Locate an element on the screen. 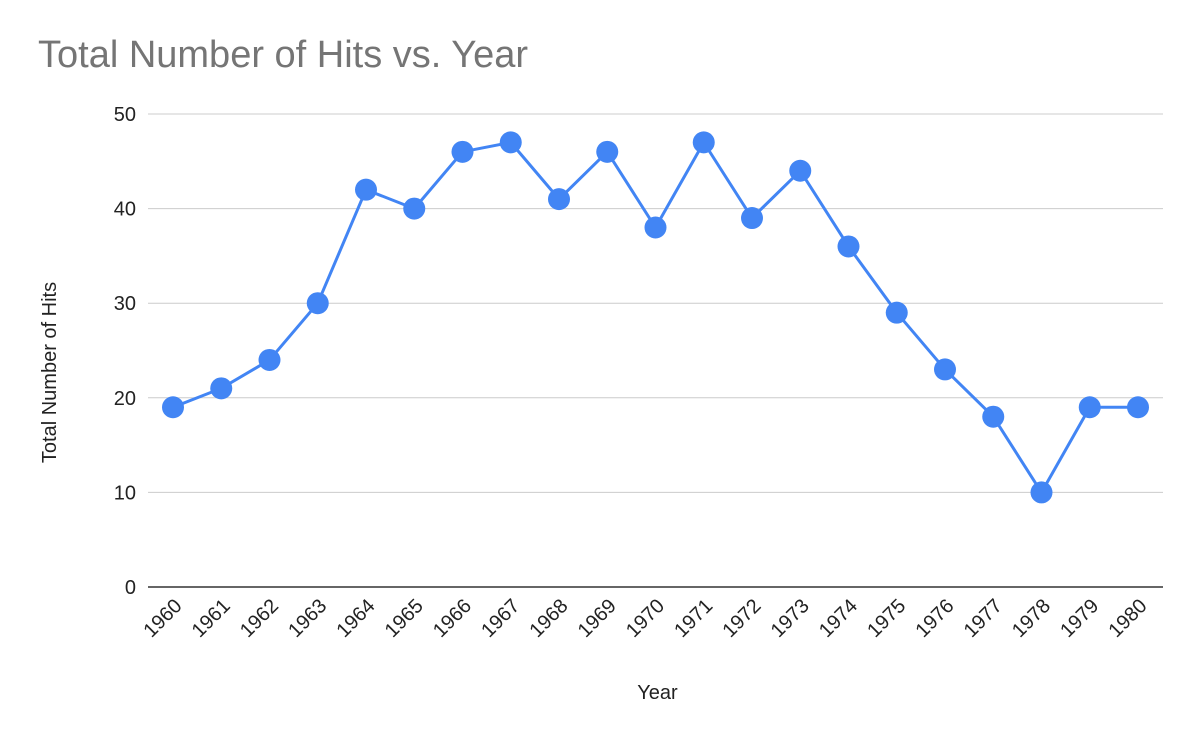 The width and height of the screenshot is (1200, 742). x-tick-label: 1964 is located at coordinates (356, 618).